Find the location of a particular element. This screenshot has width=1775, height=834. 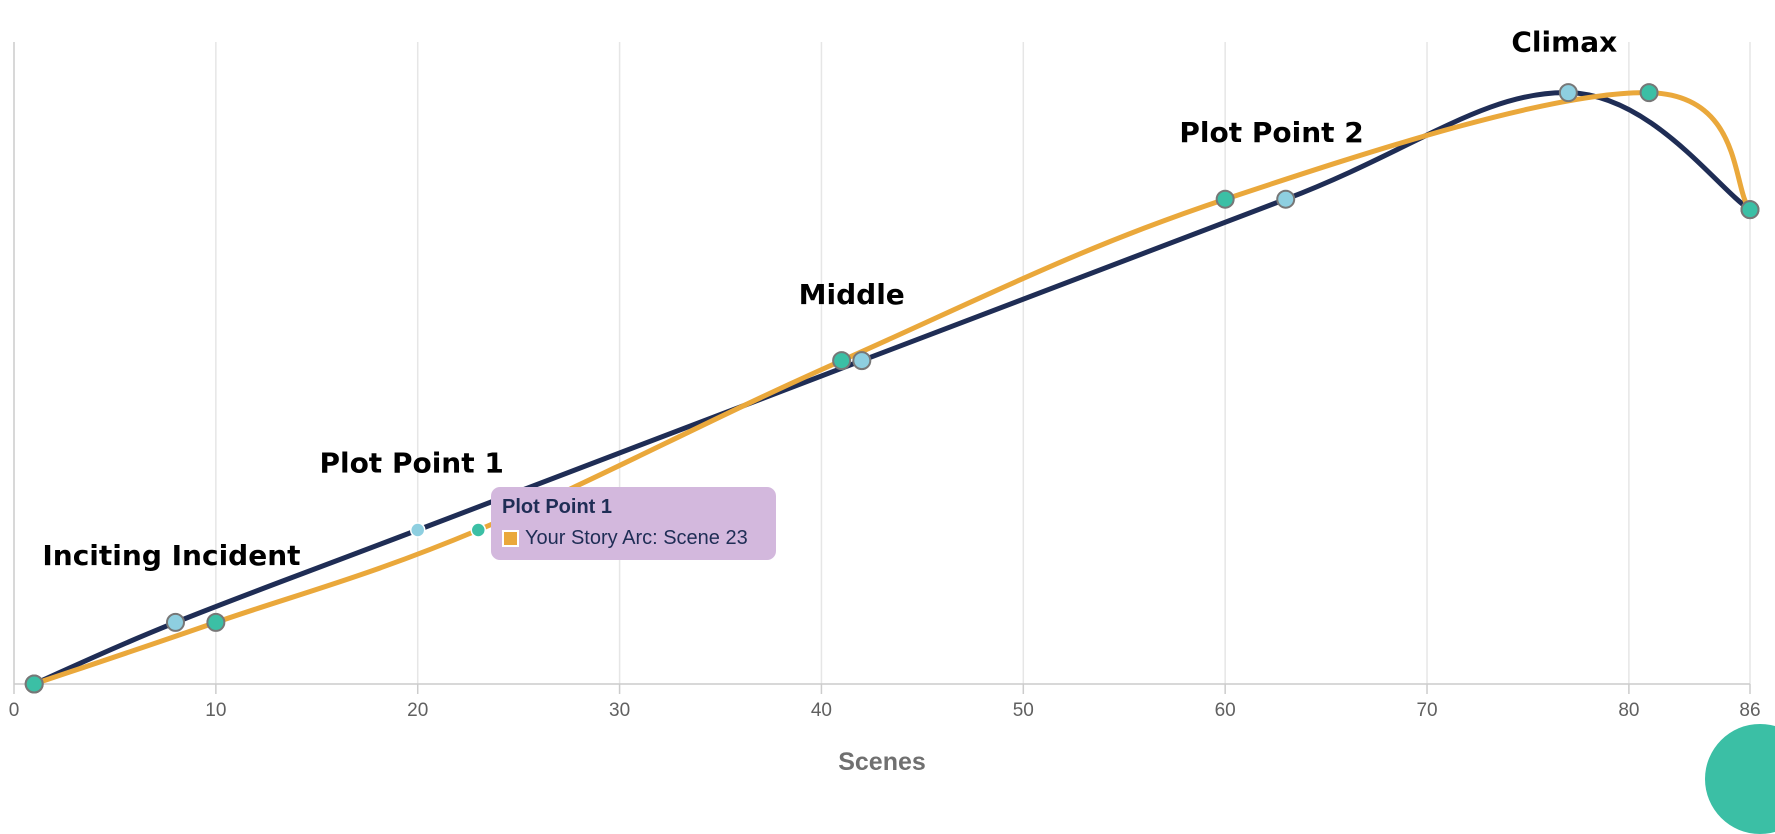

tooltip-row: Your Story Arc: Scene 23 is located at coordinates (633, 538).